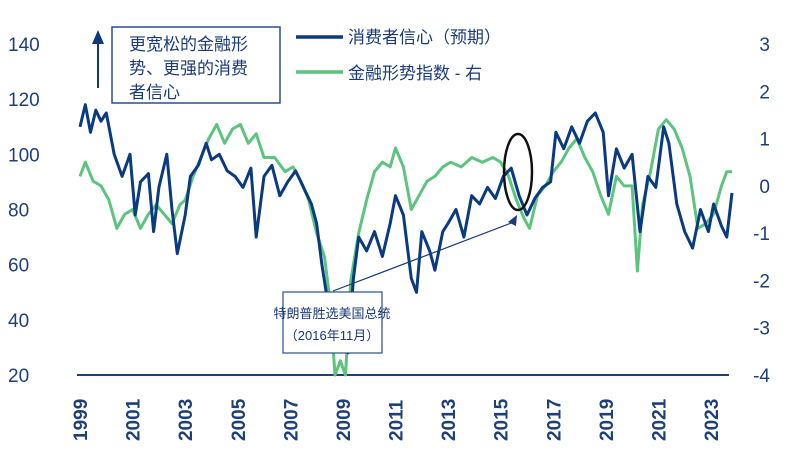 Image resolution: width=786 pixels, height=450 pixels. I want to click on note-line-1: 更宽松的金融形, so click(188, 44).